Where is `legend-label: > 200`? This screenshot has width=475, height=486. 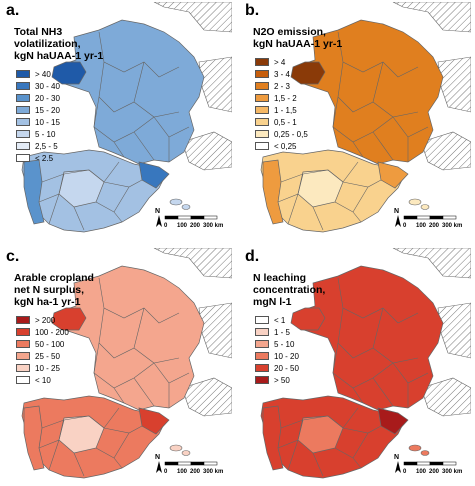 legend-label: > 200 is located at coordinates (45, 320).